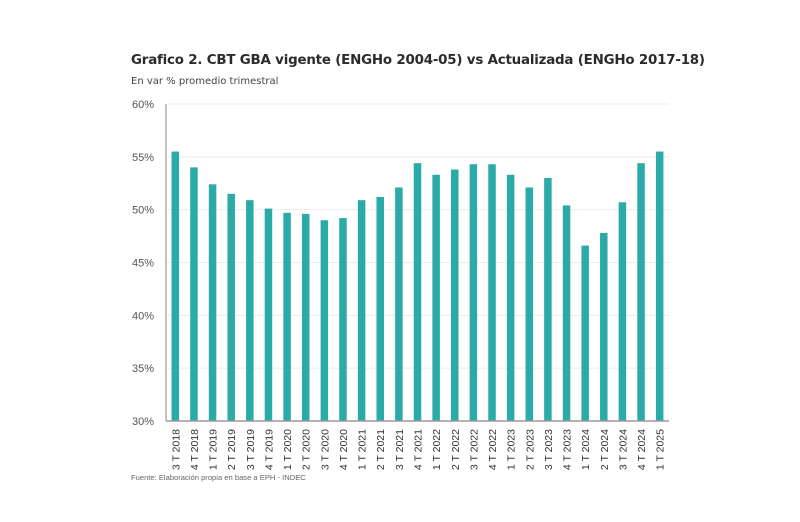 The height and width of the screenshot is (522, 800). What do you see at coordinates (251, 449) in the screenshot?
I see `x-tick-label: 3 T 2019` at bounding box center [251, 449].